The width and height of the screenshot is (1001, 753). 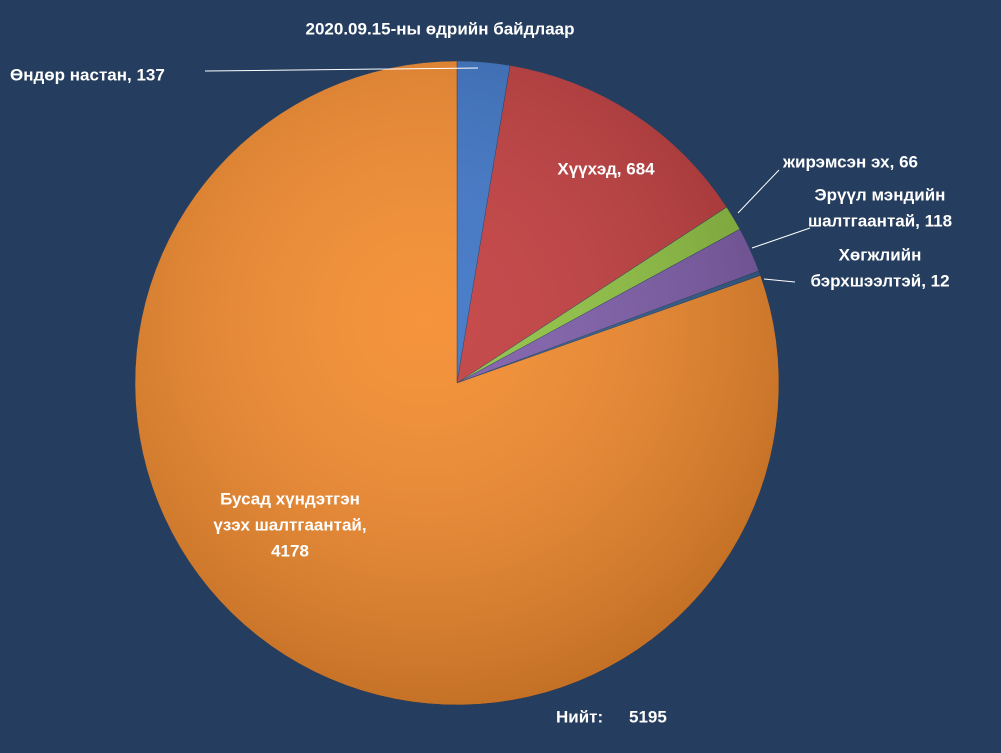 I want to click on data-label: жирэмсэн эх, 66, so click(x=850, y=161).